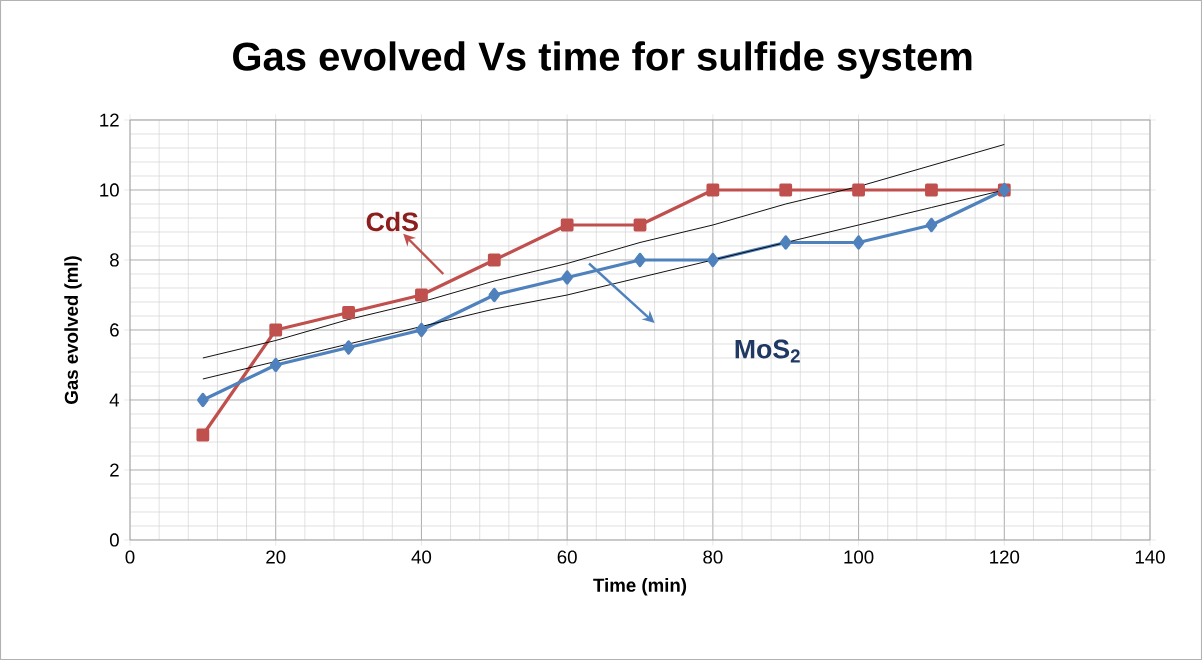  I want to click on x-tick-label: 0, so click(130, 557).